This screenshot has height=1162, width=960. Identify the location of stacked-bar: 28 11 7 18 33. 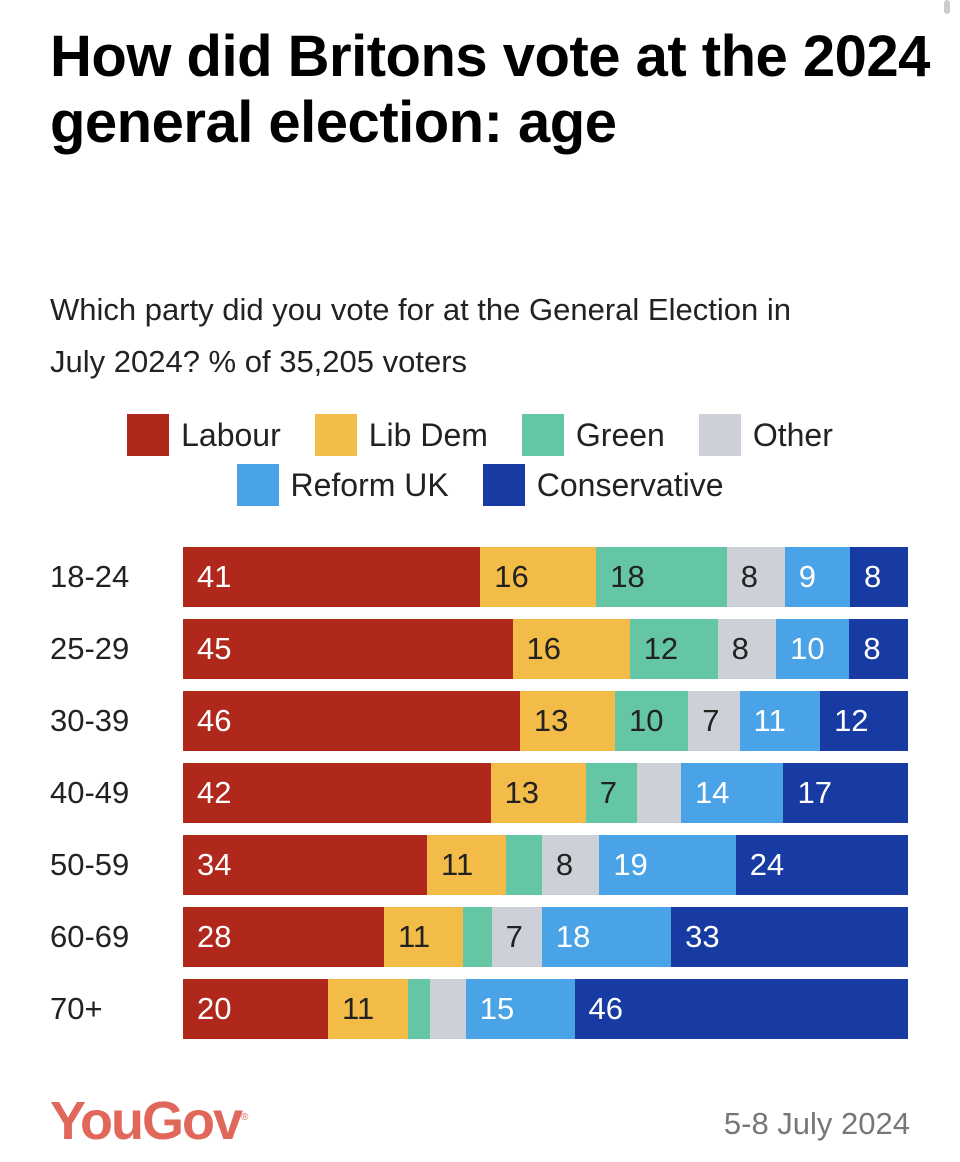
(545, 937).